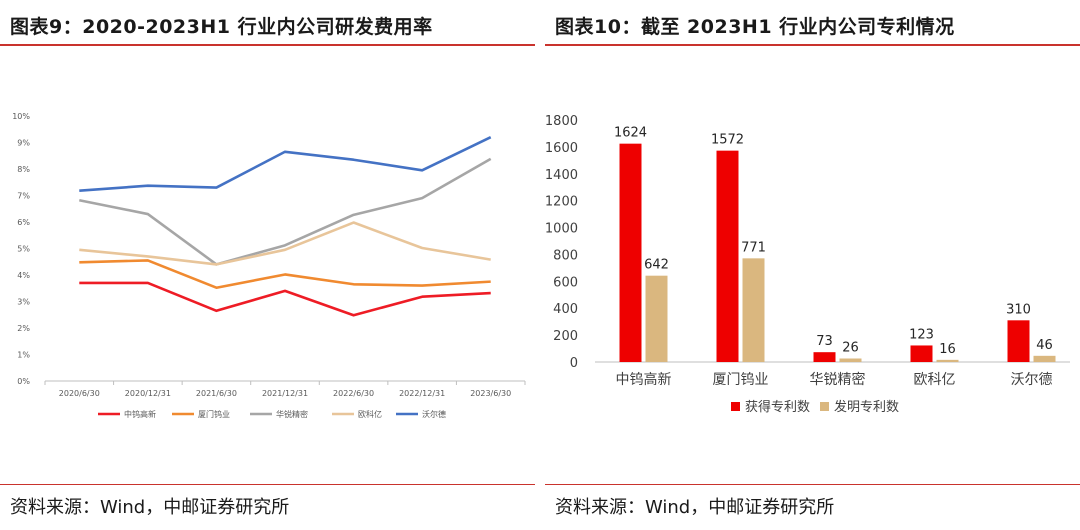 This screenshot has width=1080, height=530. I want to click on y-tick-label: 1800, so click(561, 121).